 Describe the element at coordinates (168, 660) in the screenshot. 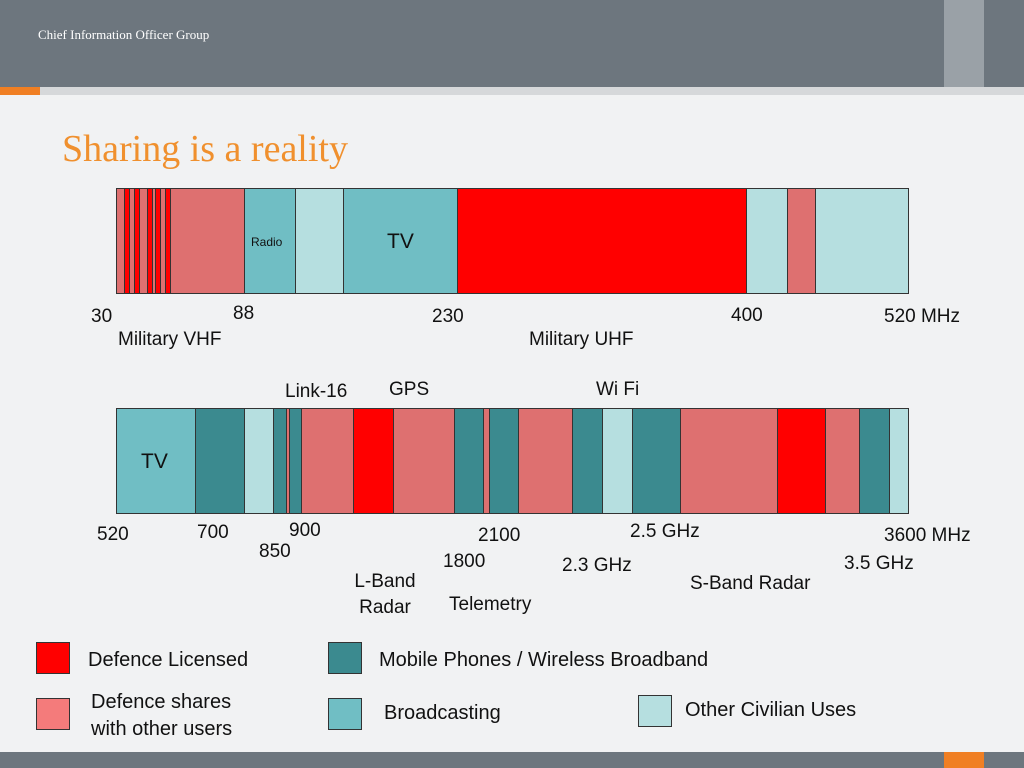

I see `legend-label-defence-licensed: Defence Licensed` at that location.